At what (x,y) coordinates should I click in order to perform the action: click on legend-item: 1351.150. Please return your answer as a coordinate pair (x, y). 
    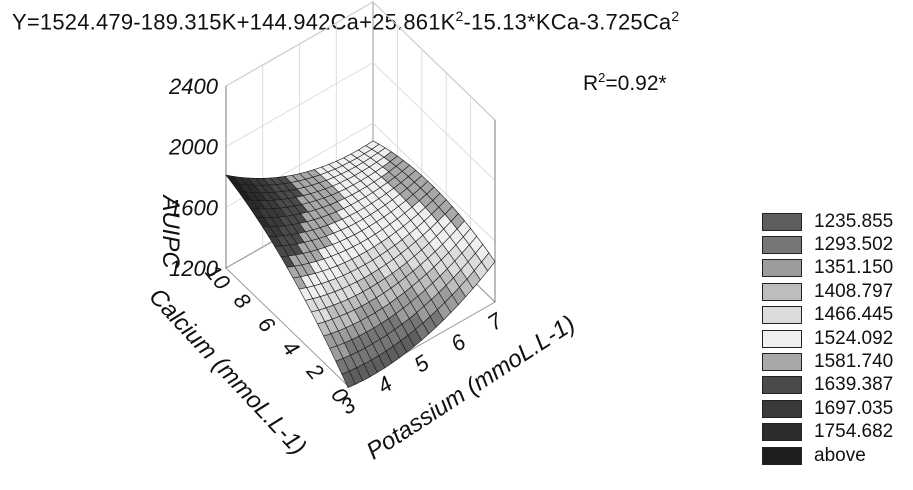
    Looking at the image, I should click on (827, 268).